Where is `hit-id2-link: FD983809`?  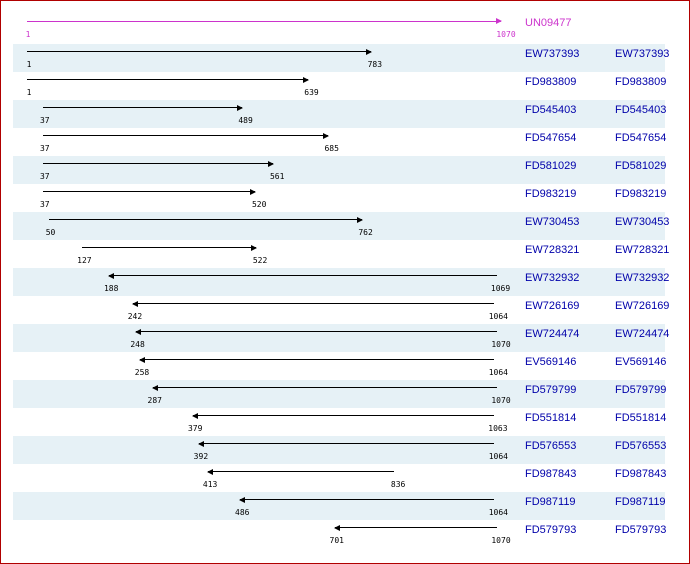
hit-id2-link: FD983809 is located at coordinates (641, 82).